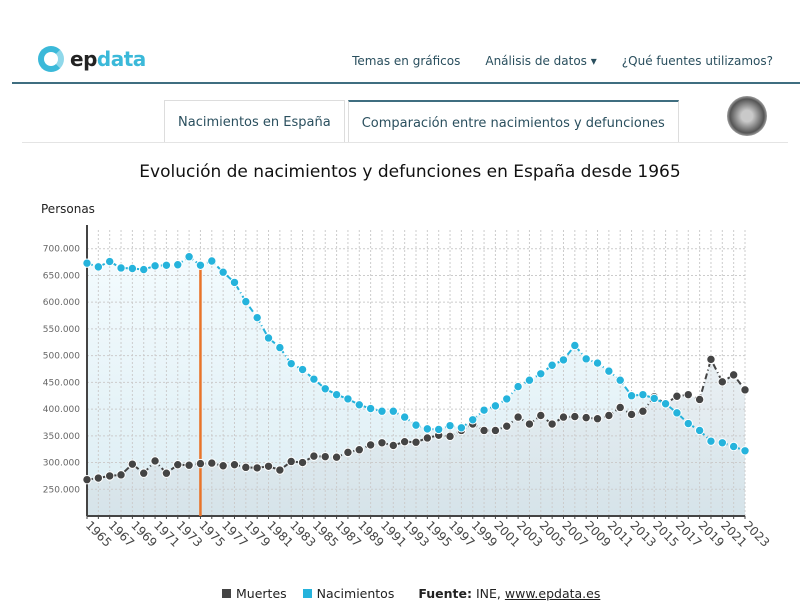 This screenshot has height=615, width=800. Describe the element at coordinates (697, 61) in the screenshot. I see `nav-fuentes: ¿Qué fuentes utilizamos?` at that location.